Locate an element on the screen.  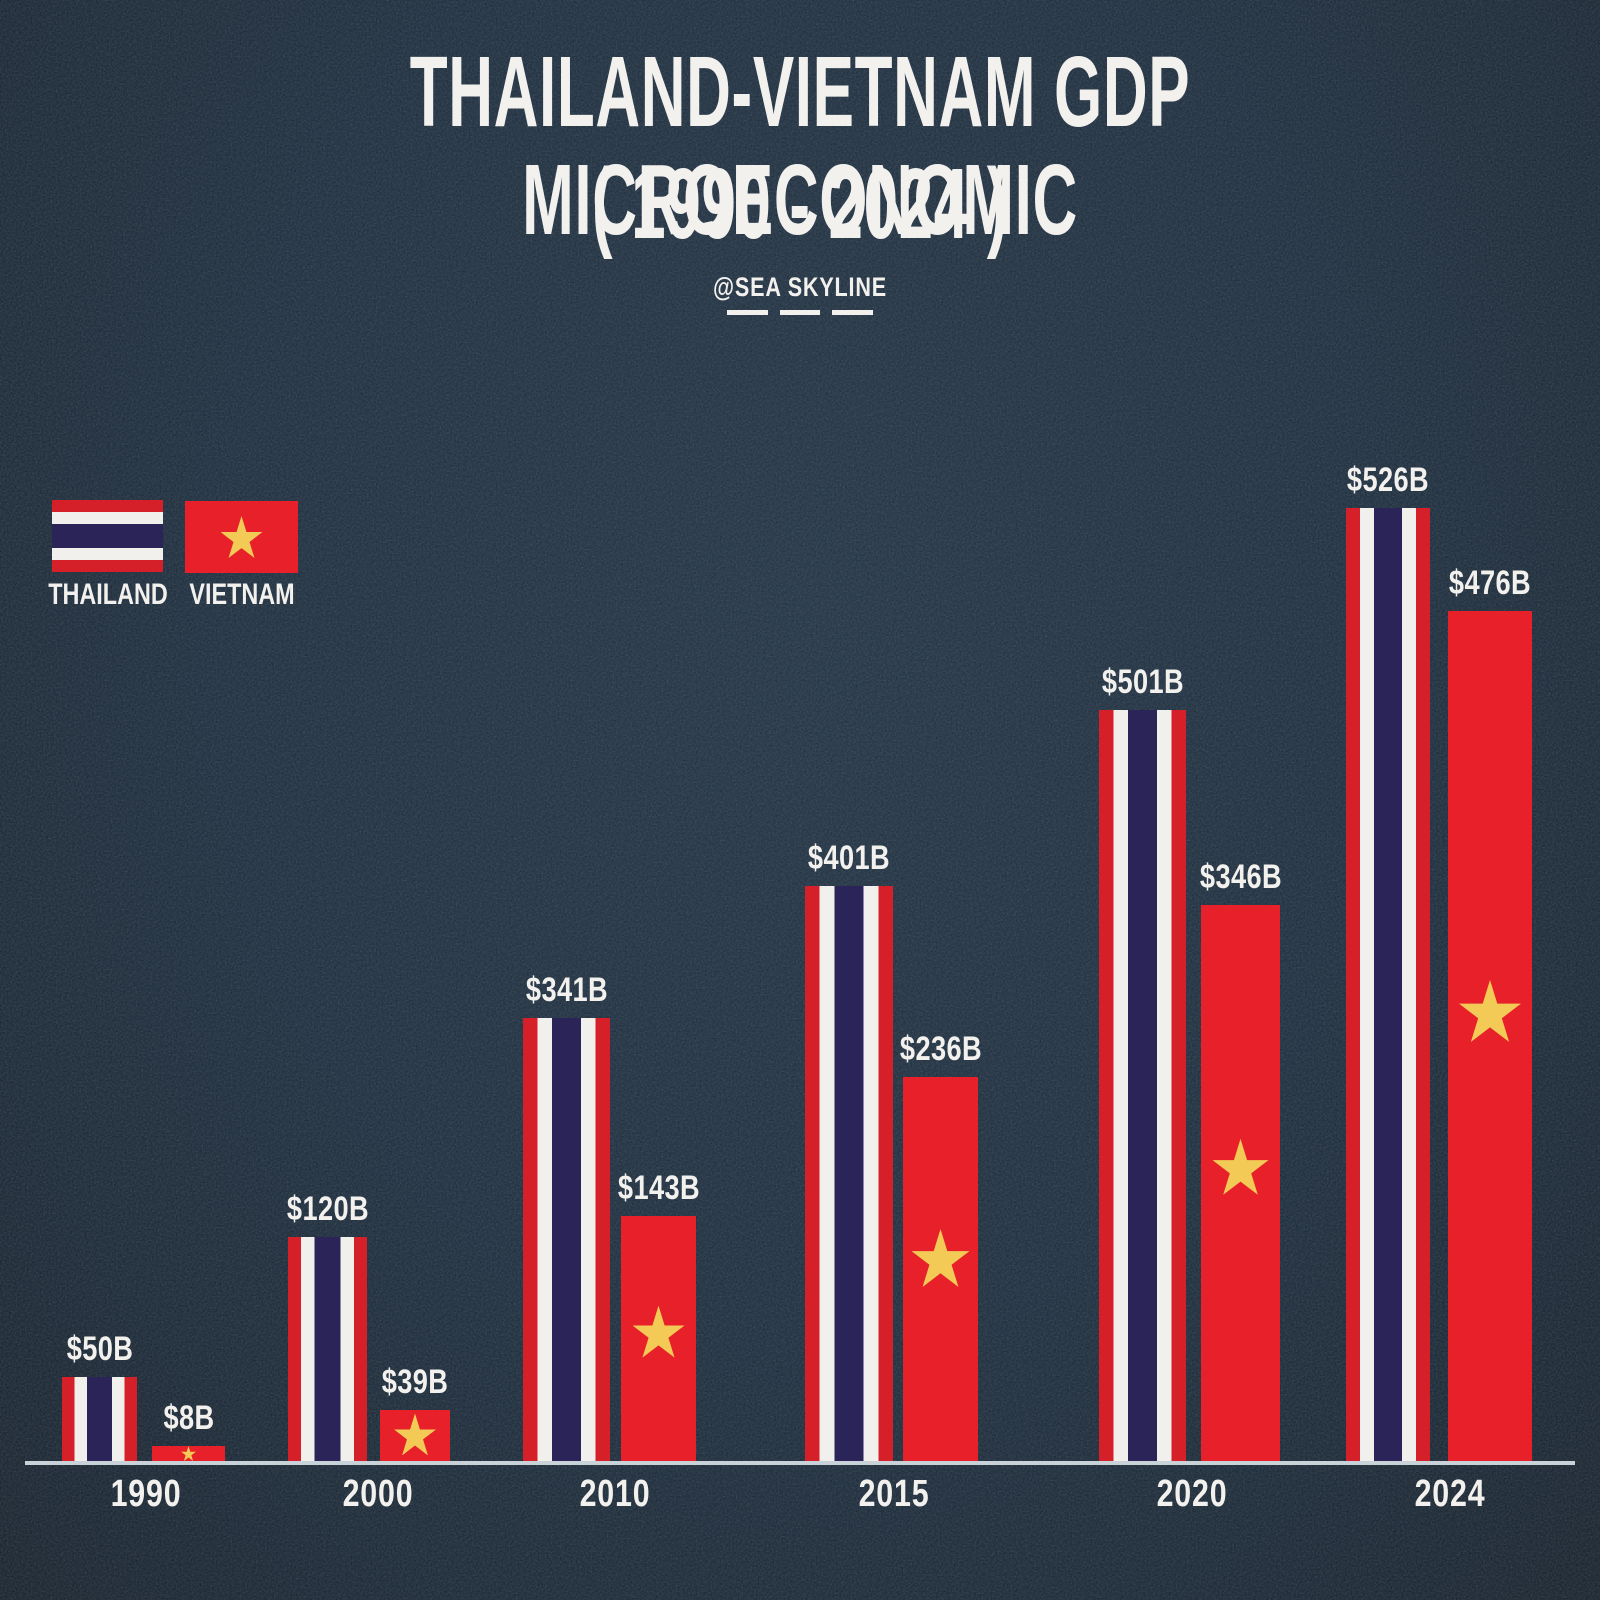
thailand-value-label: $401B is located at coordinates (849, 858).